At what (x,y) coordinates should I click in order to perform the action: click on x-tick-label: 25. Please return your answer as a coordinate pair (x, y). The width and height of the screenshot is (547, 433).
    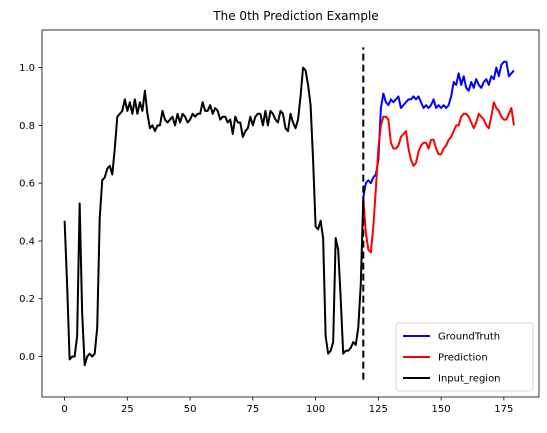
    Looking at the image, I should click on (127, 409).